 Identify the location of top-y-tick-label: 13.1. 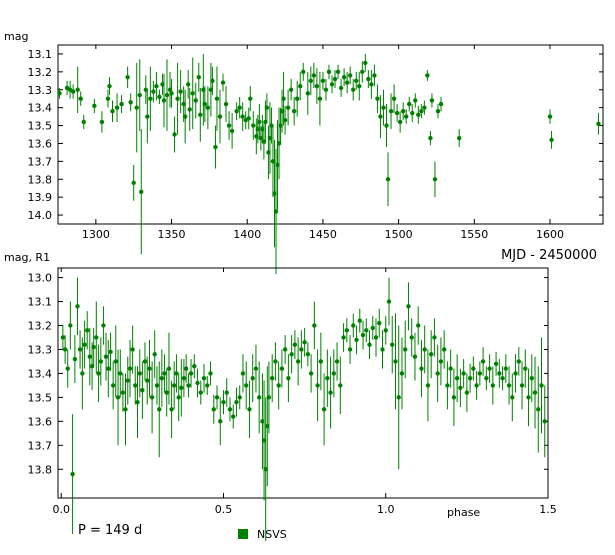
(40, 54).